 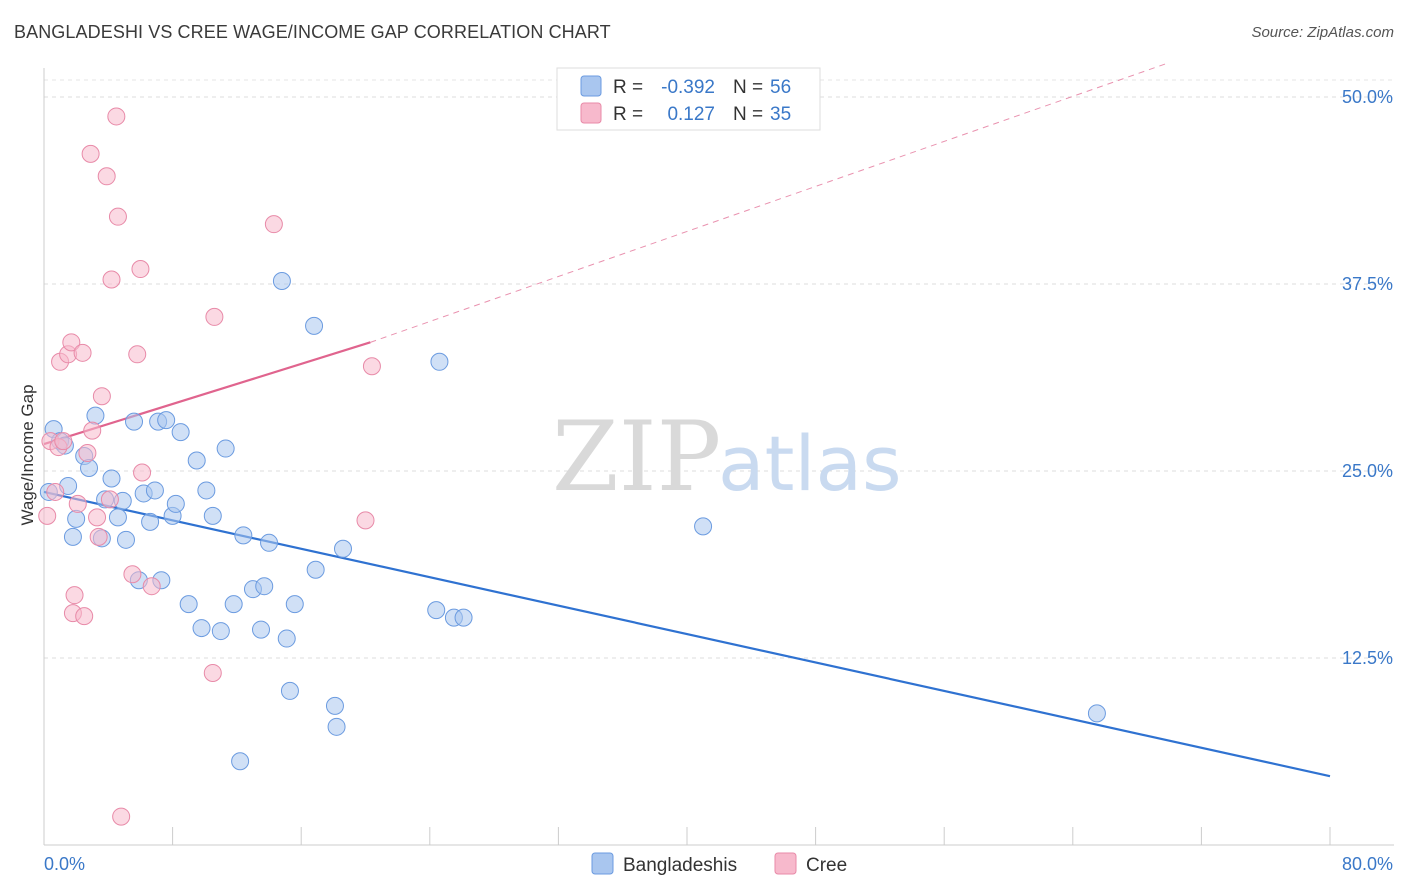 What do you see at coordinates (1367, 377) in the screenshot?
I see `y-tick-labels: 12.5% 25.0% 37.5% 50.0%` at bounding box center [1367, 377].